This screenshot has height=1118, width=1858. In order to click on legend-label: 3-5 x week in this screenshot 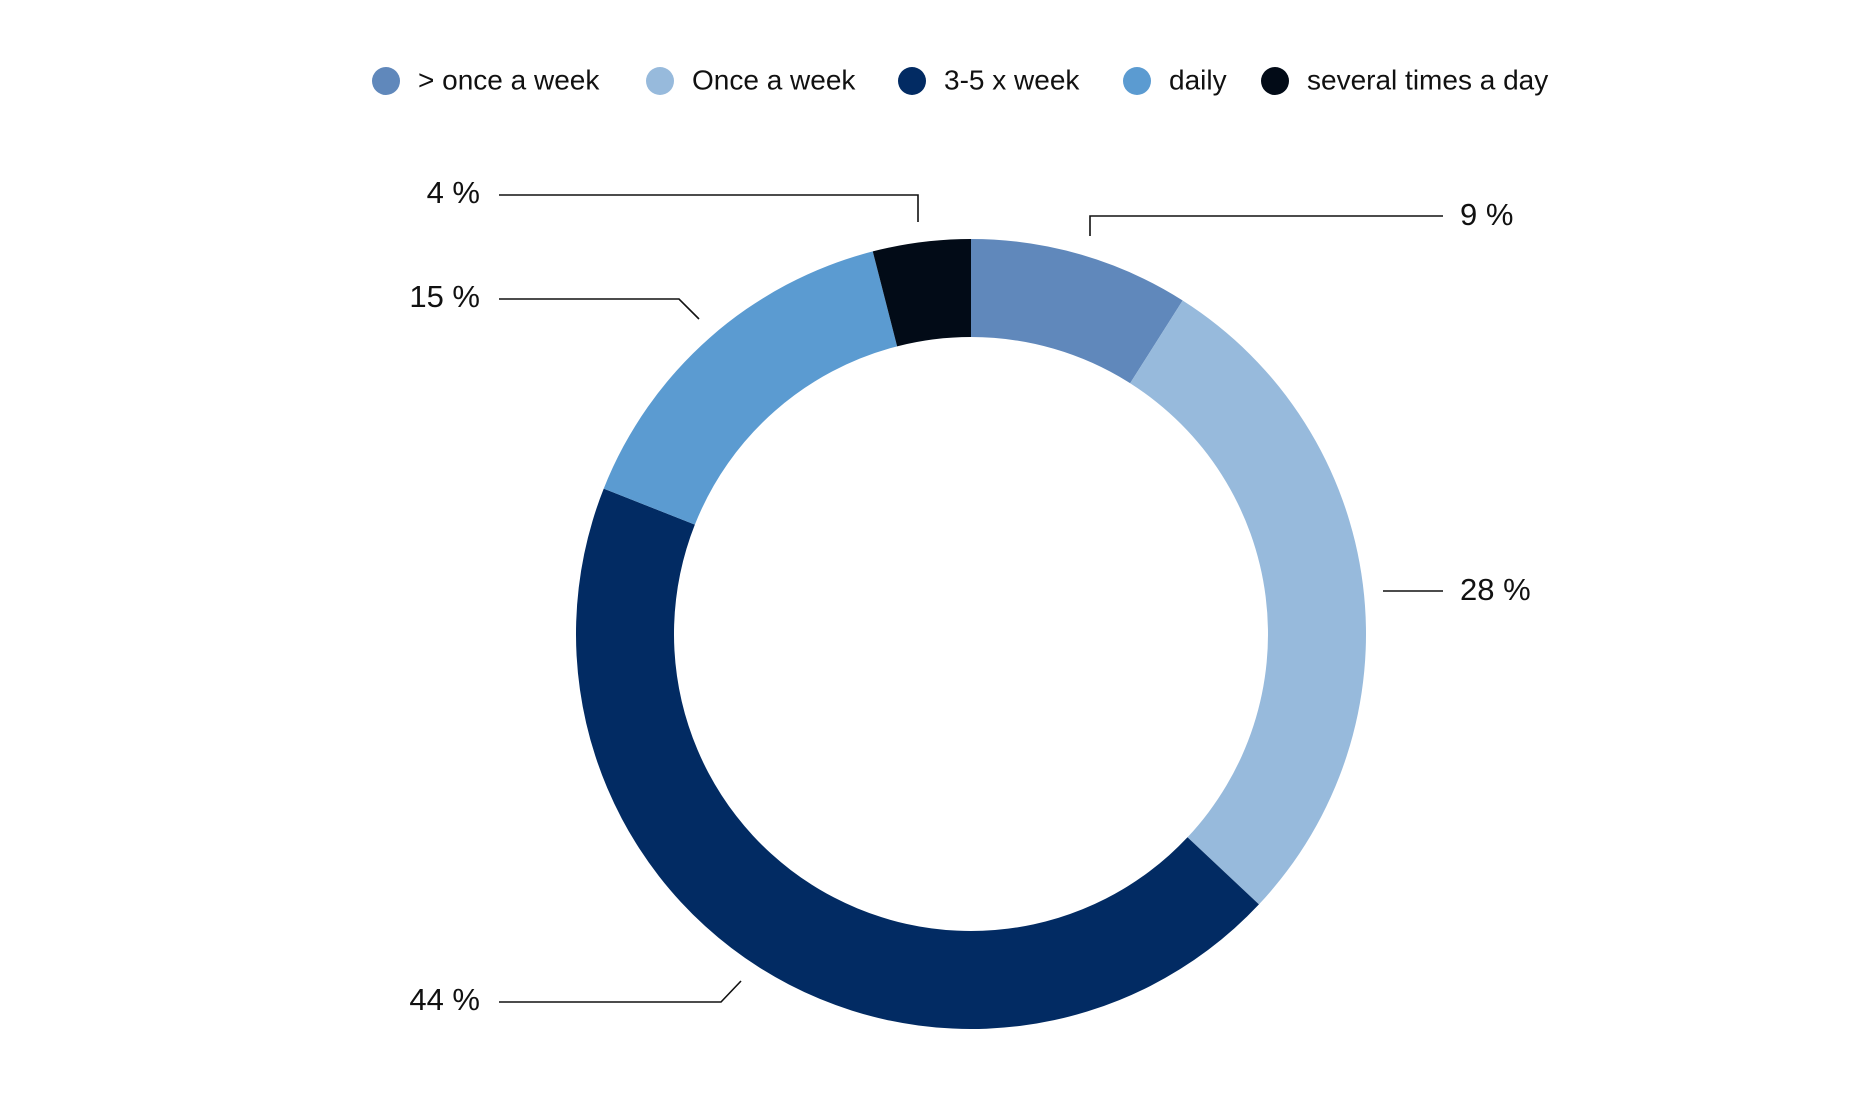, I will do `click(1012, 79)`.